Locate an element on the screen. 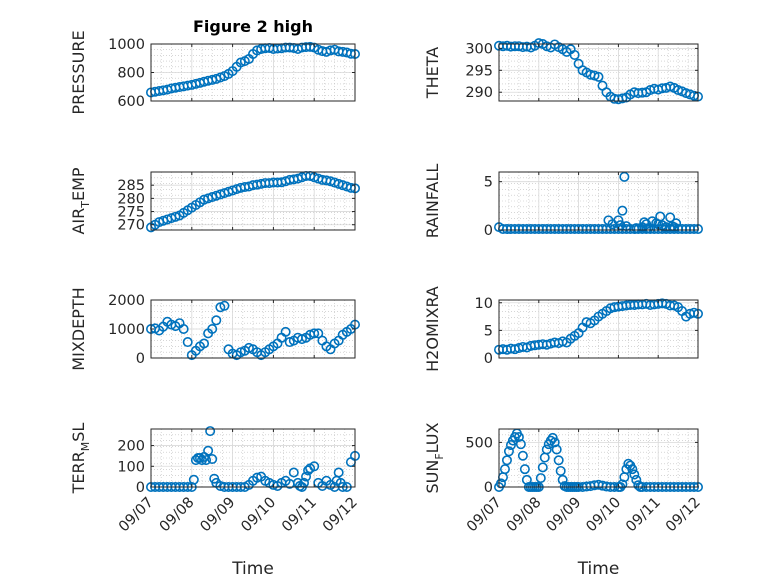 The image size is (778, 583). y-axis-label: SUNFLUX is located at coordinates (434, 457).